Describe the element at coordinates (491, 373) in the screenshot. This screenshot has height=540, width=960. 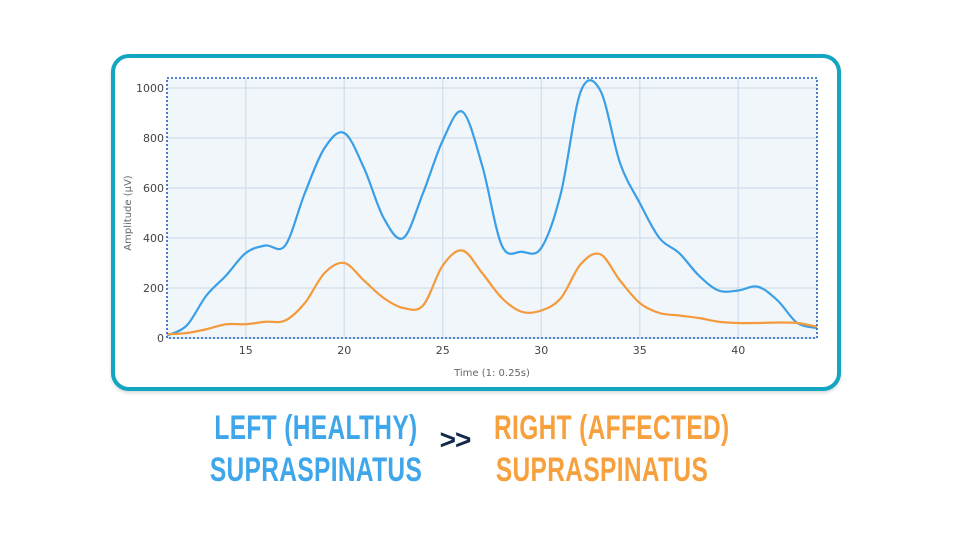
I see `x-axis-label: Time (1: 0.25s)` at that location.